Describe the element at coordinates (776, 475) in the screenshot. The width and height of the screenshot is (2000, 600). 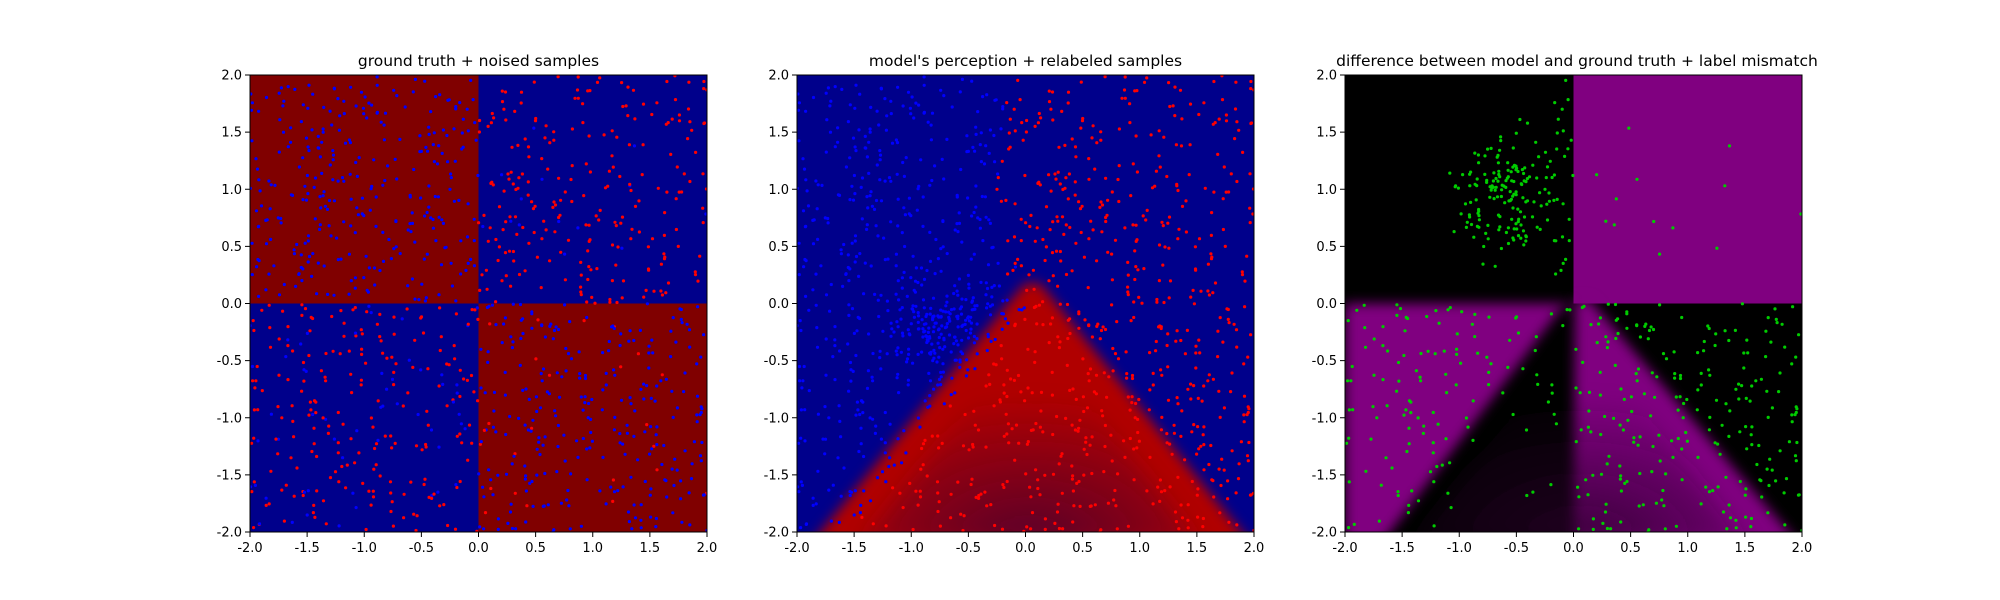
I see `y-tick-label: -1.5` at that location.